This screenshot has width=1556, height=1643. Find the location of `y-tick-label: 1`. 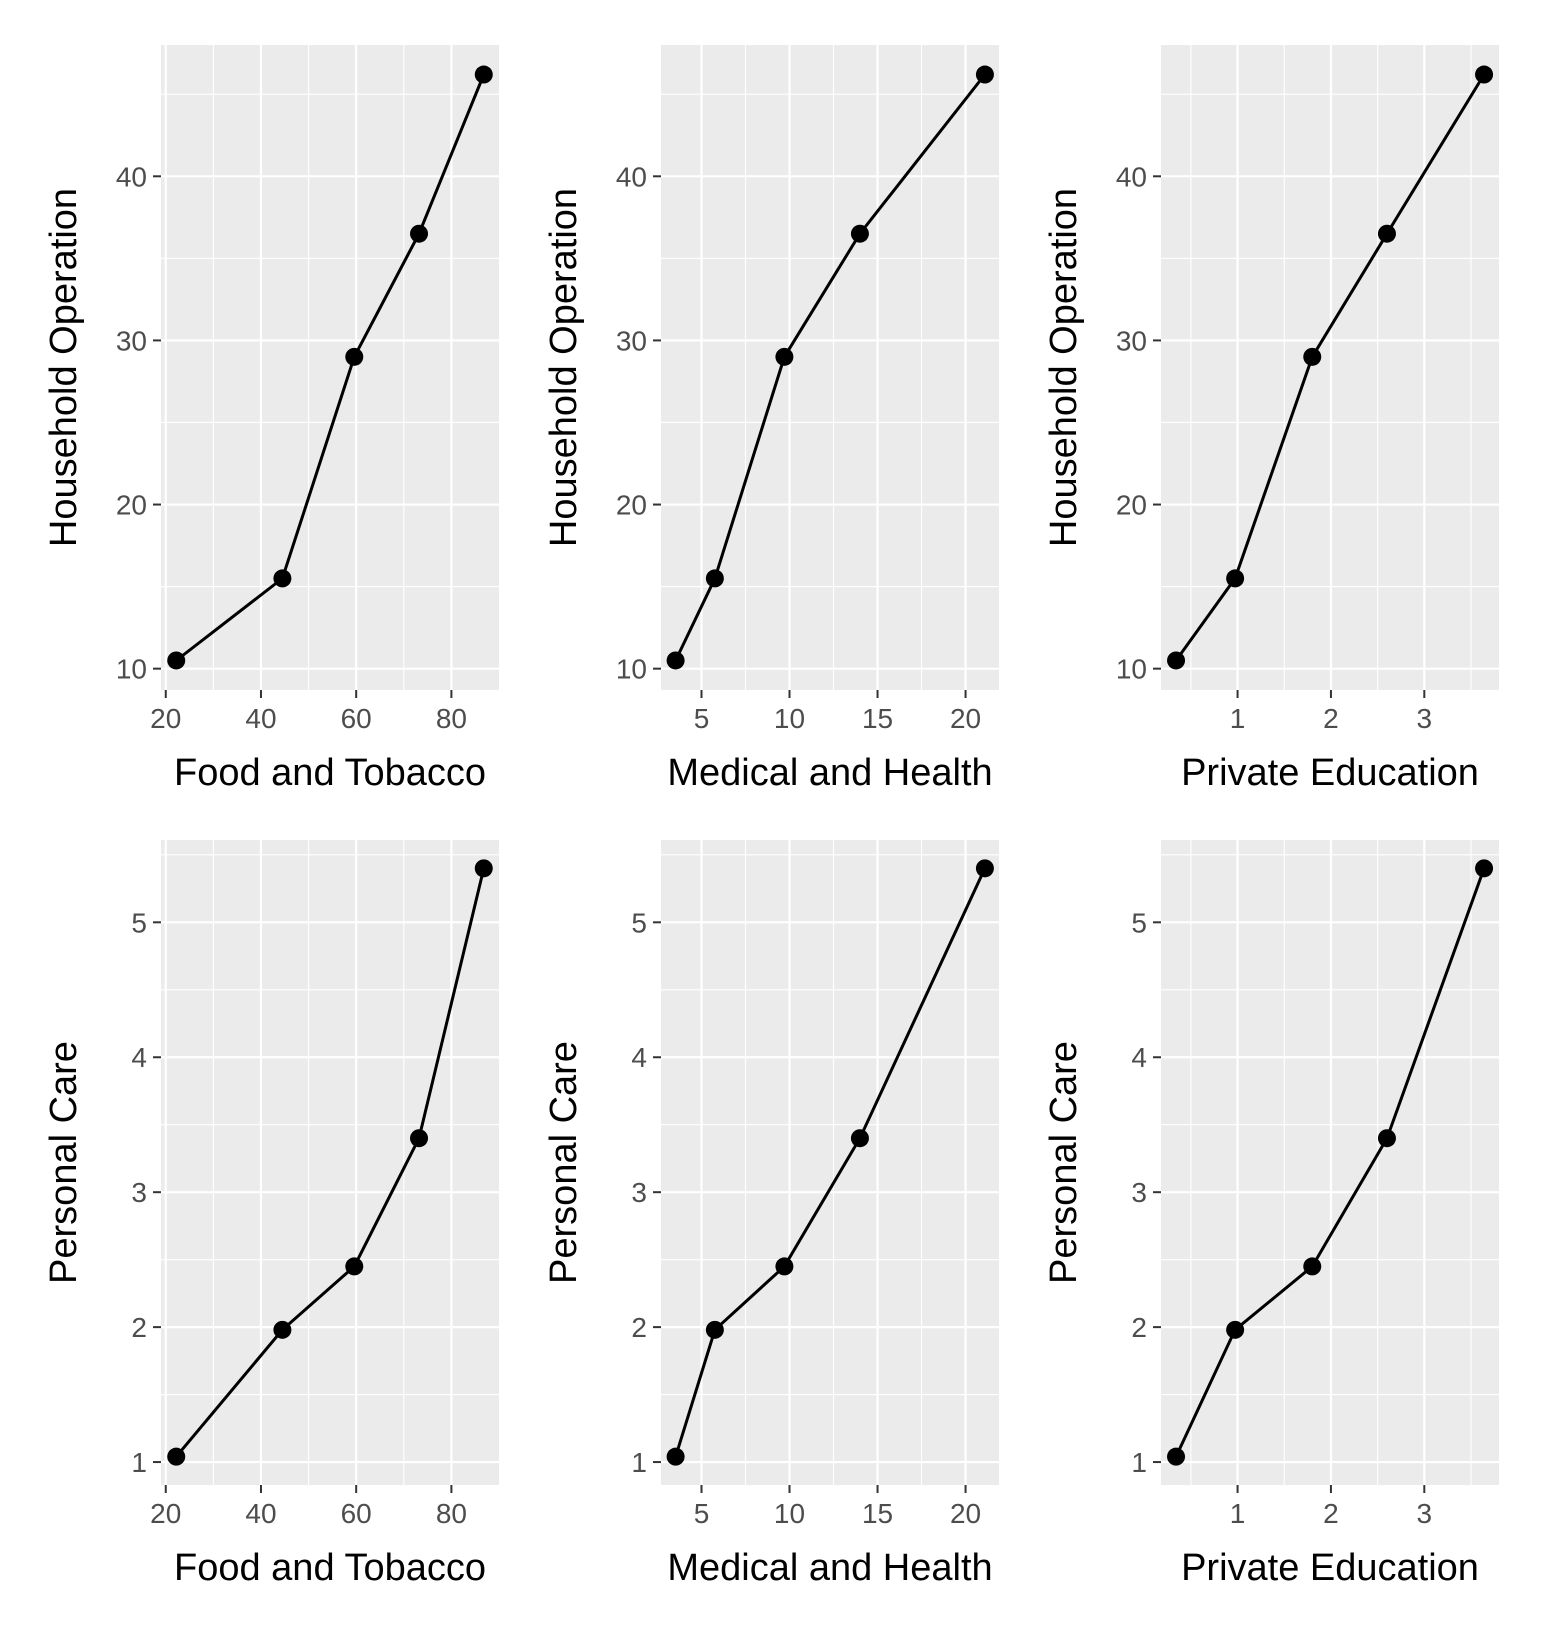

y-tick-label: 1 is located at coordinates (639, 1462).